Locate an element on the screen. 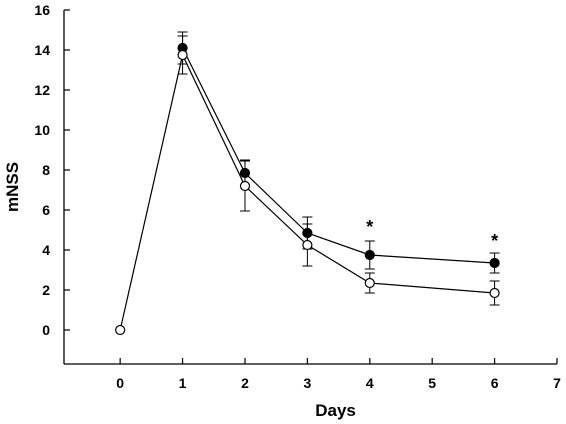 This screenshot has width=566, height=424. x-tick-label: 1 is located at coordinates (183, 383).